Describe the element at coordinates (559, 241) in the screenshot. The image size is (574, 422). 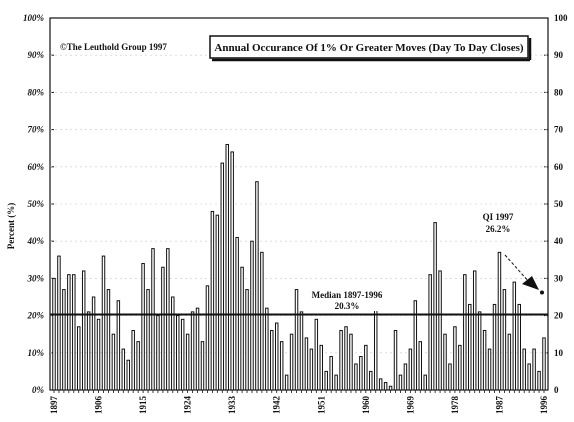
I see `y-tick-label-right: 40` at that location.